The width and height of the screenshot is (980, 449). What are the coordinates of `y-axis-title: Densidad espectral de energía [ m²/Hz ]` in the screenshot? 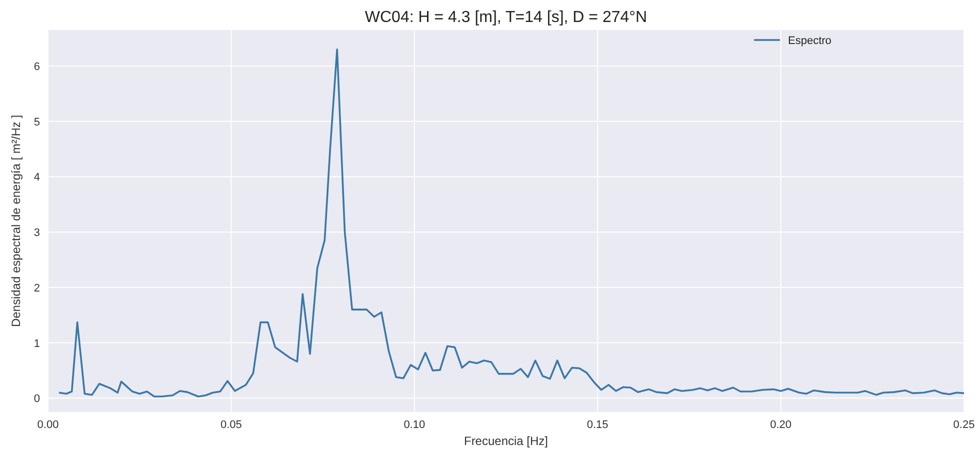 It's located at (16, 221).